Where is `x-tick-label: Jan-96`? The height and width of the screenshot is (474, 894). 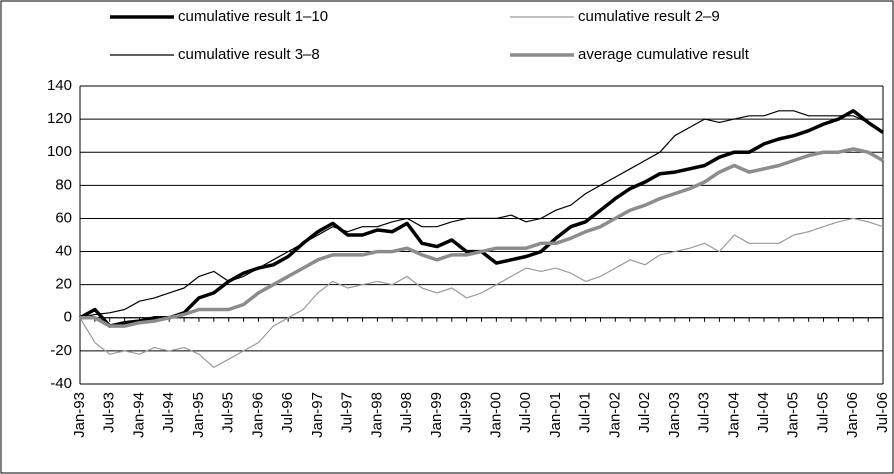 x-tick-label: Jan-96 is located at coordinates (257, 415).